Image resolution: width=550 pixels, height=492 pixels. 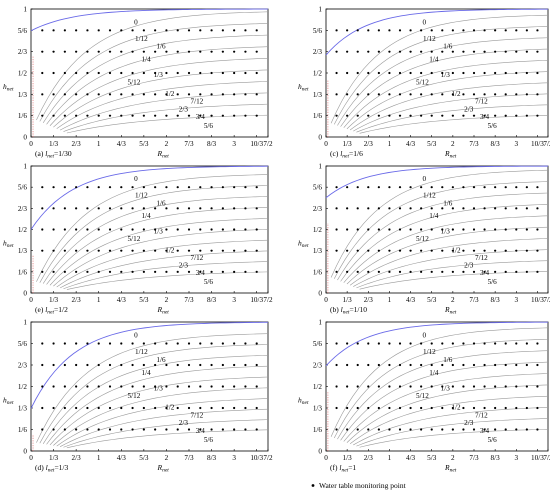 I want to click on contour-label: 3/4, so click(x=201, y=273).